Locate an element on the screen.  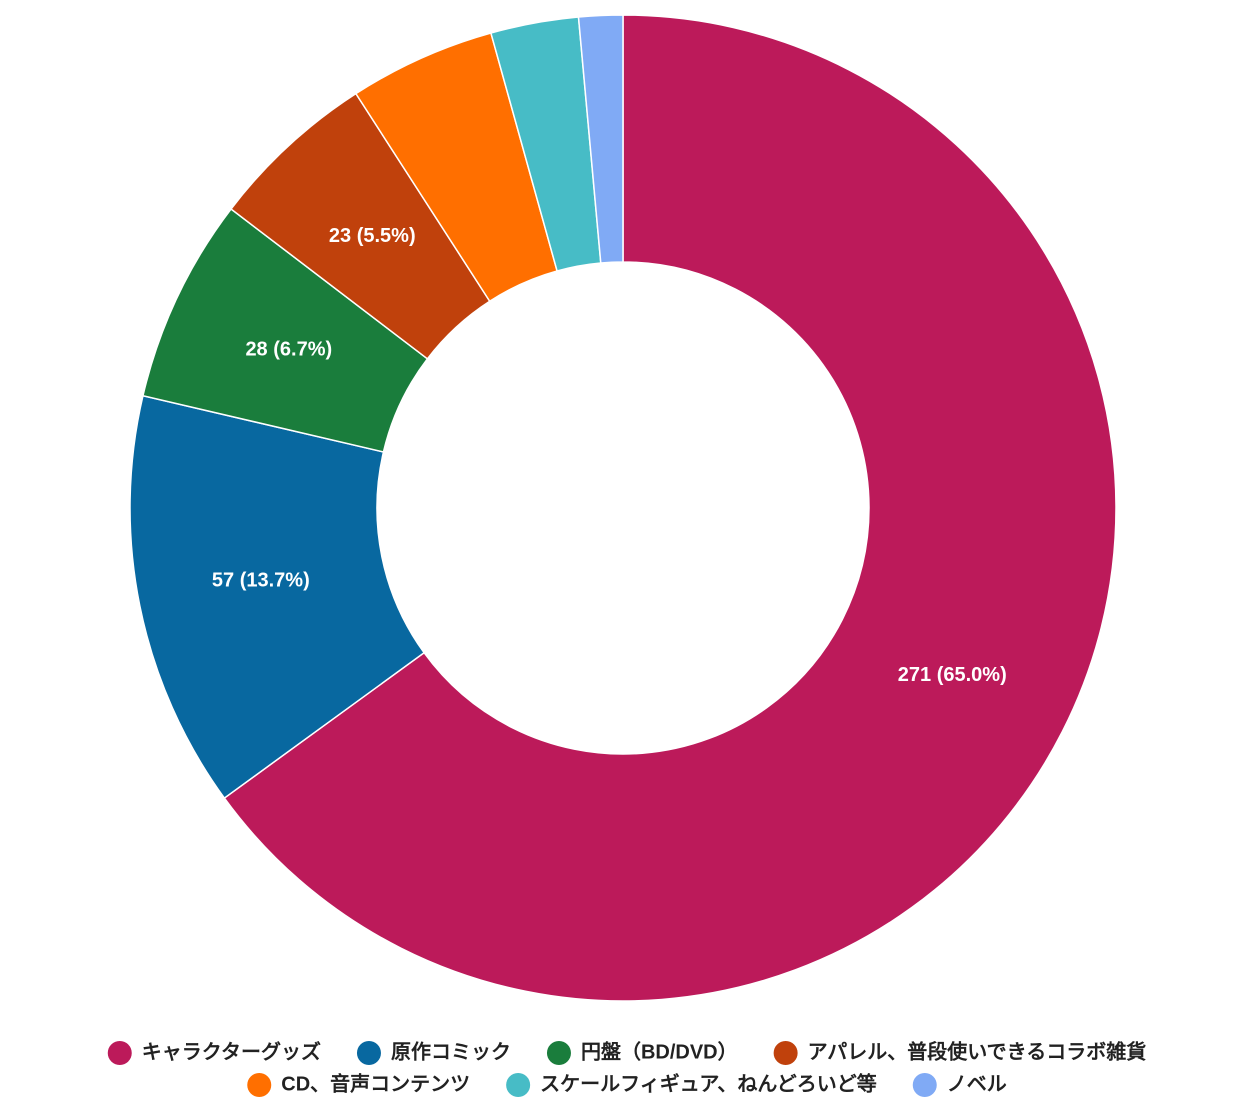
legend-item: 円盤（BD/DVD） is located at coordinates (642, 1052).